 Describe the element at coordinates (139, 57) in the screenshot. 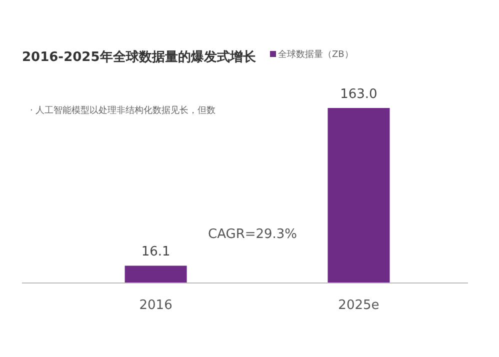

I see `title: 2016-2025年全球数据量的爆发式增长` at that location.